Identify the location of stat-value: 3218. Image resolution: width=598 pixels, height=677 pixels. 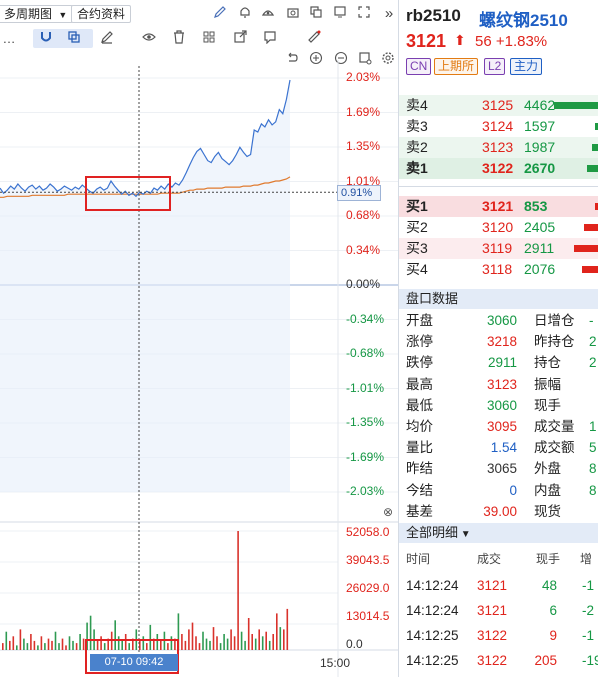
(501, 342).